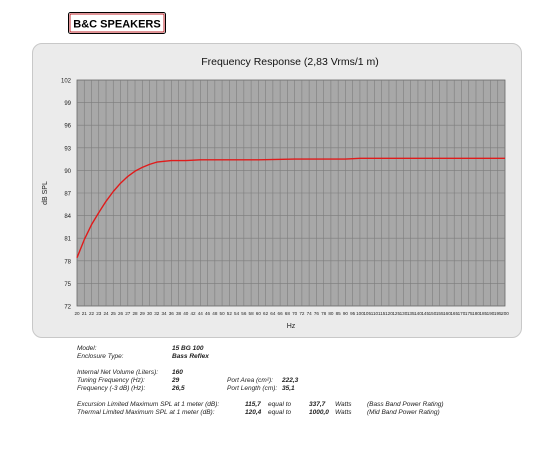 The width and height of the screenshot is (550, 450). What do you see at coordinates (343, 404) in the screenshot?
I see `excursion-watts-label: Watts` at bounding box center [343, 404].